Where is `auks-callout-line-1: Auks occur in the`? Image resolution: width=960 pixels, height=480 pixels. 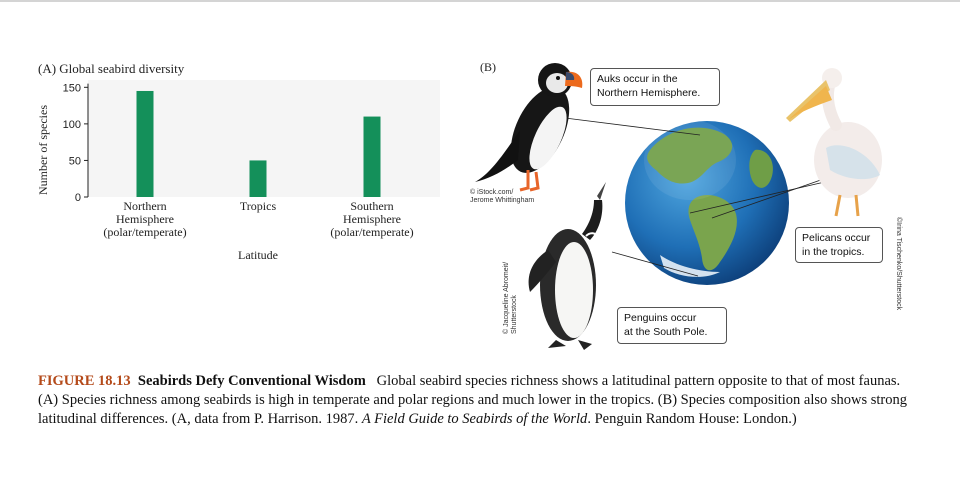
auks-callout-line-1: Auks occur in the is located at coordinates (637, 79).